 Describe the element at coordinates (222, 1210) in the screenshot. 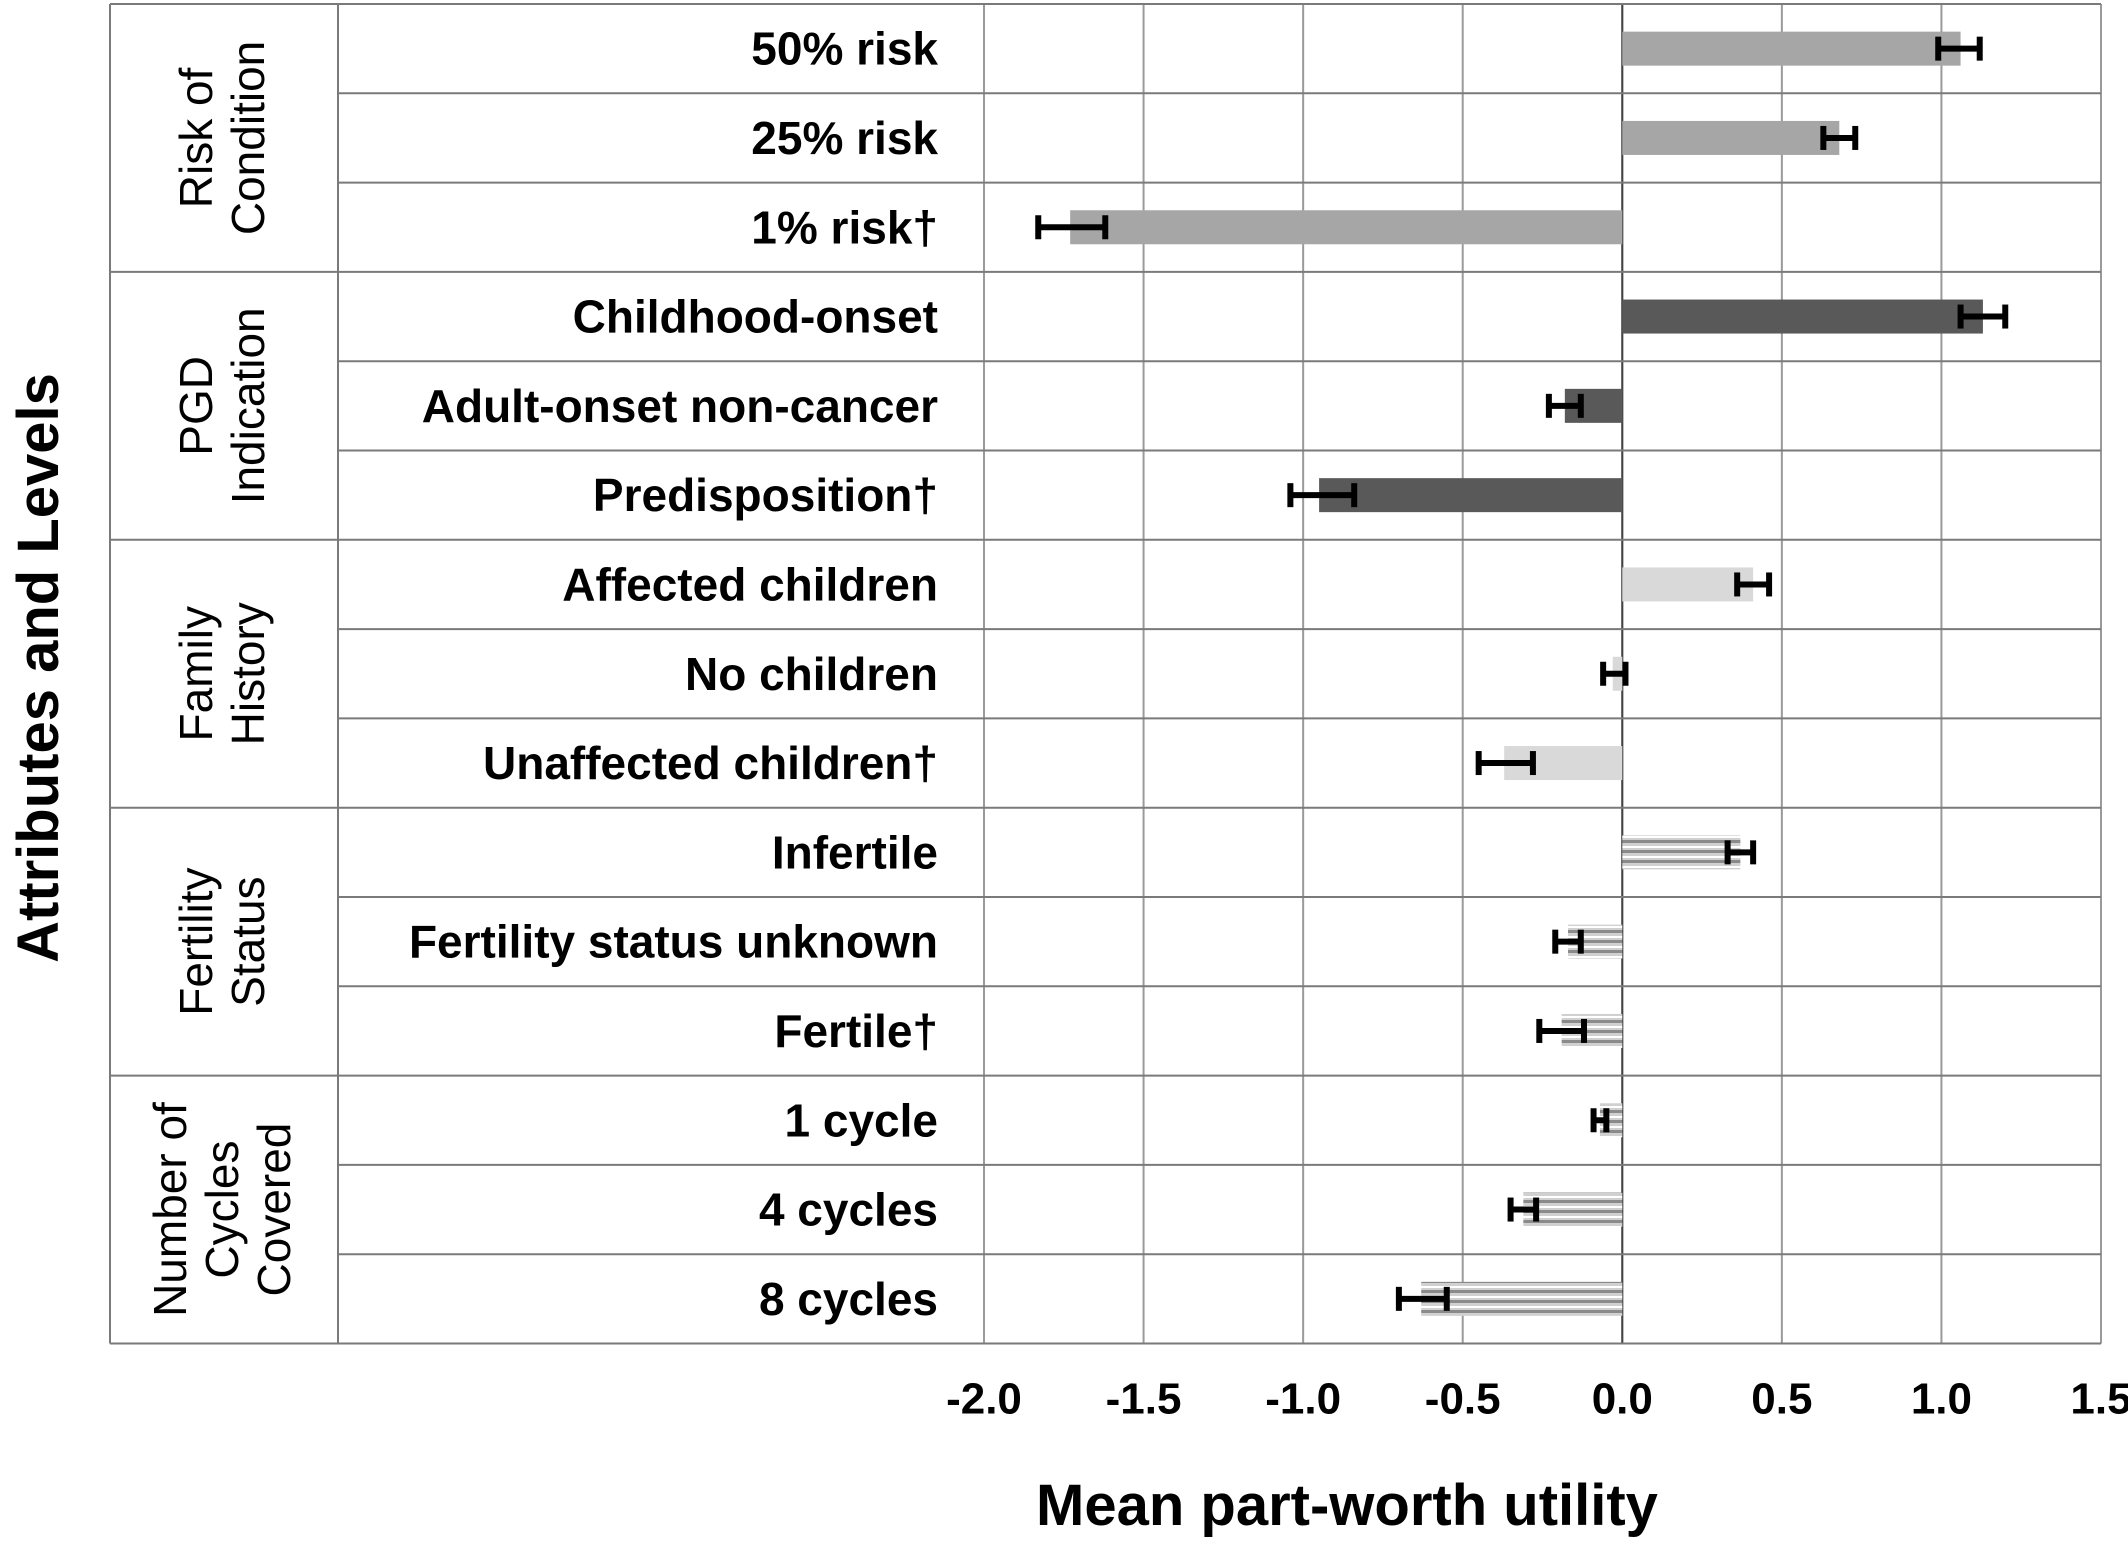

I see `group-label: Cycles` at that location.